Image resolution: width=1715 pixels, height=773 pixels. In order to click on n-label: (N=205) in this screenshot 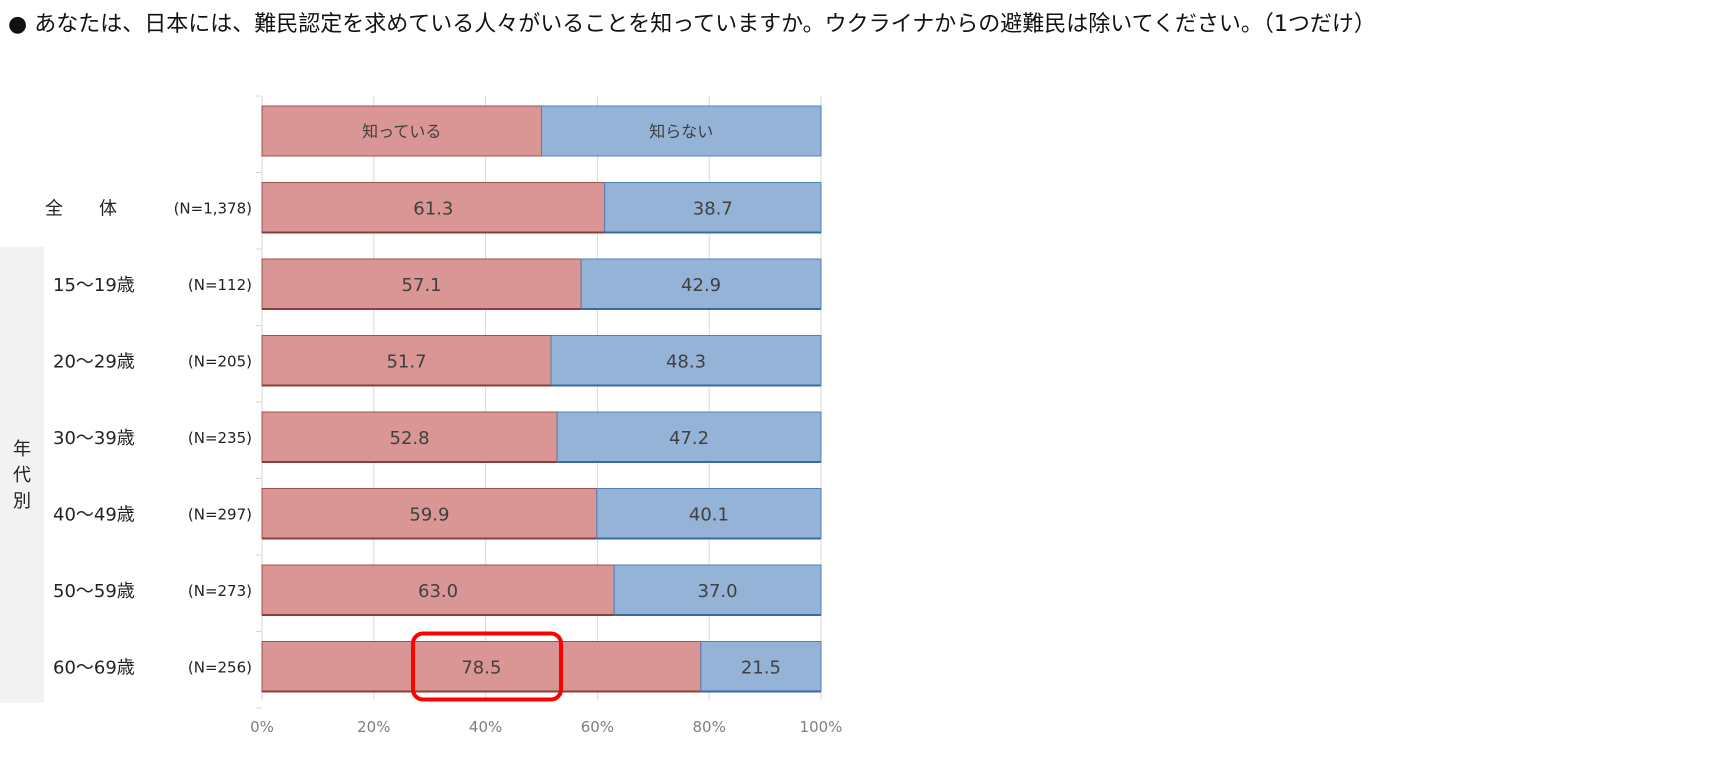, I will do `click(220, 362)`.